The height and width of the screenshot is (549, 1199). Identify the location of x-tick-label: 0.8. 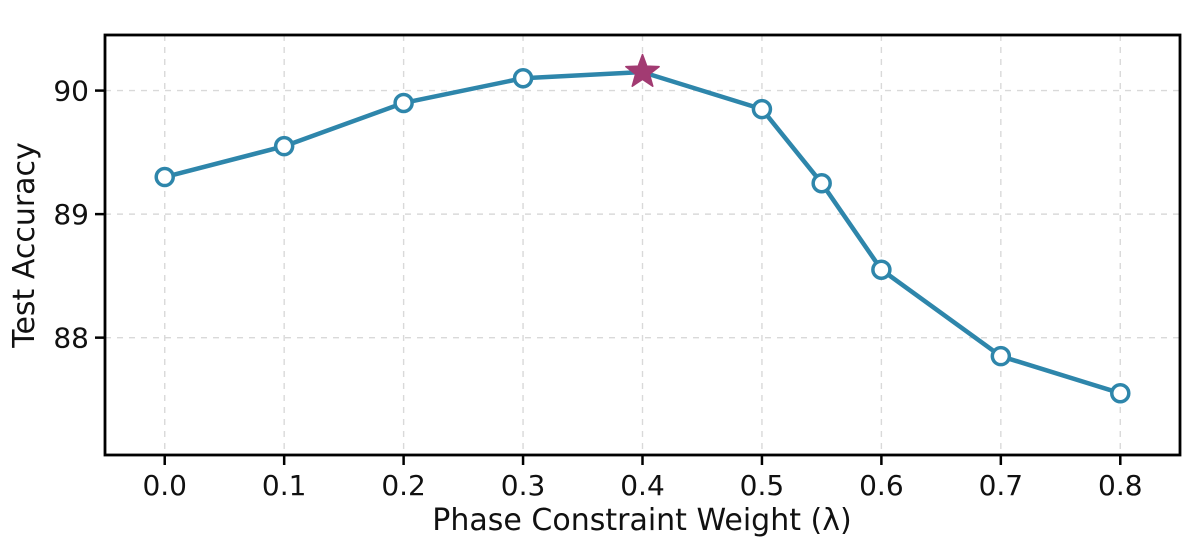
(1120, 485).